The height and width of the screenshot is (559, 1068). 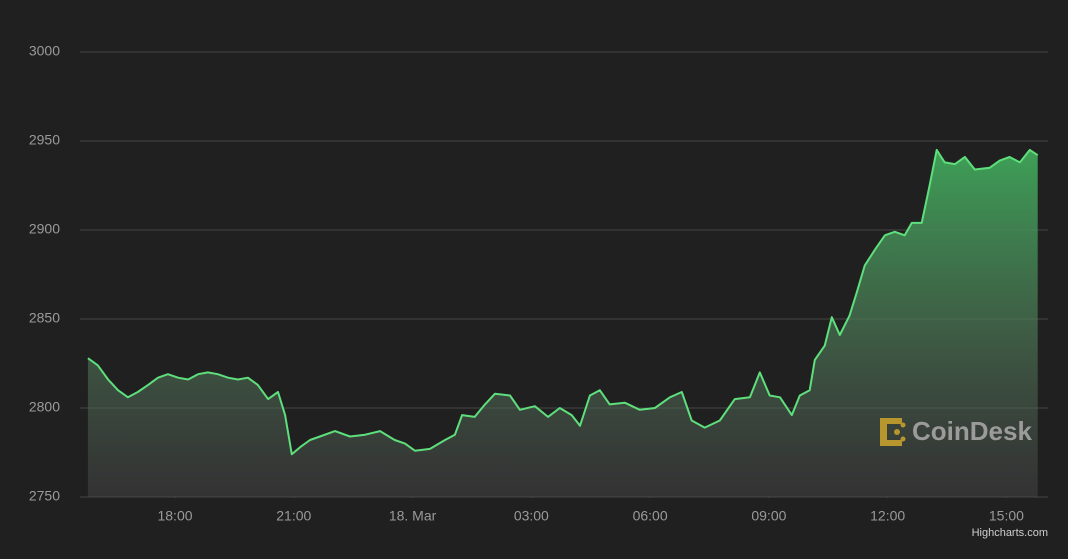 I want to click on x-tick-label: 15:00, so click(x=1006, y=516).